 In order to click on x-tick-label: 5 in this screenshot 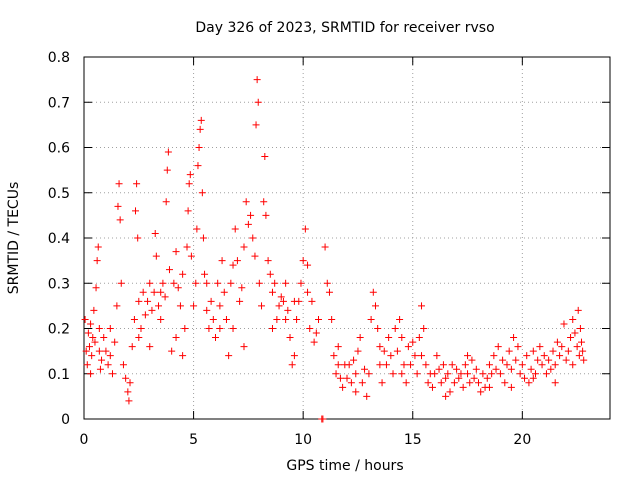, I will do `click(193, 440)`.